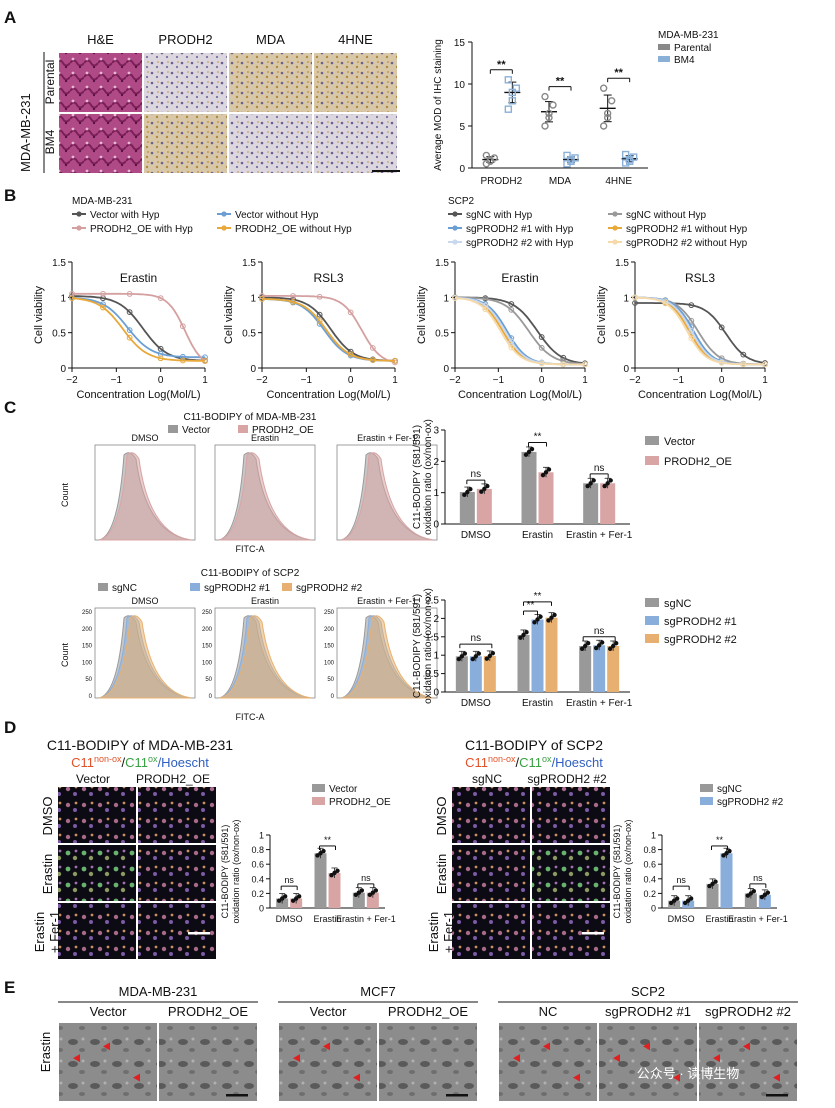 This screenshot has width=835, height=1108. Describe the element at coordinates (602, 314) in the screenshot. I see `y-axis-label: Cell viability` at that location.